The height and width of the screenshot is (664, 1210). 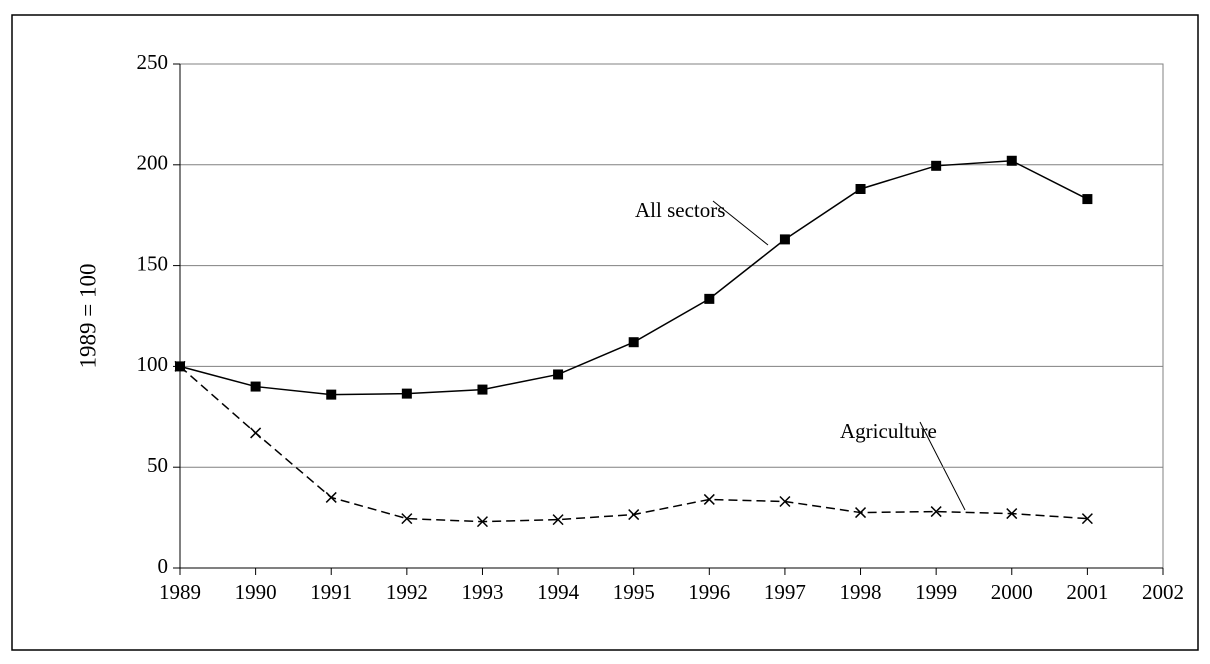 What do you see at coordinates (1163, 592) in the screenshot?
I see `x-tick-label: 2002` at bounding box center [1163, 592].